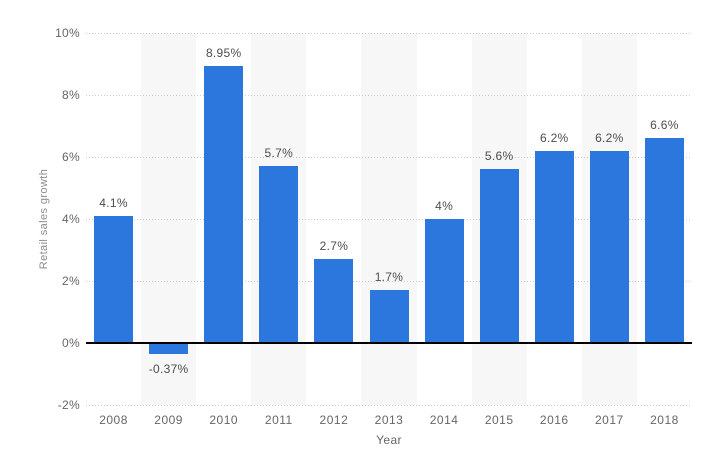  I want to click on bar-value-label-2008: 4.1%, so click(113, 202).